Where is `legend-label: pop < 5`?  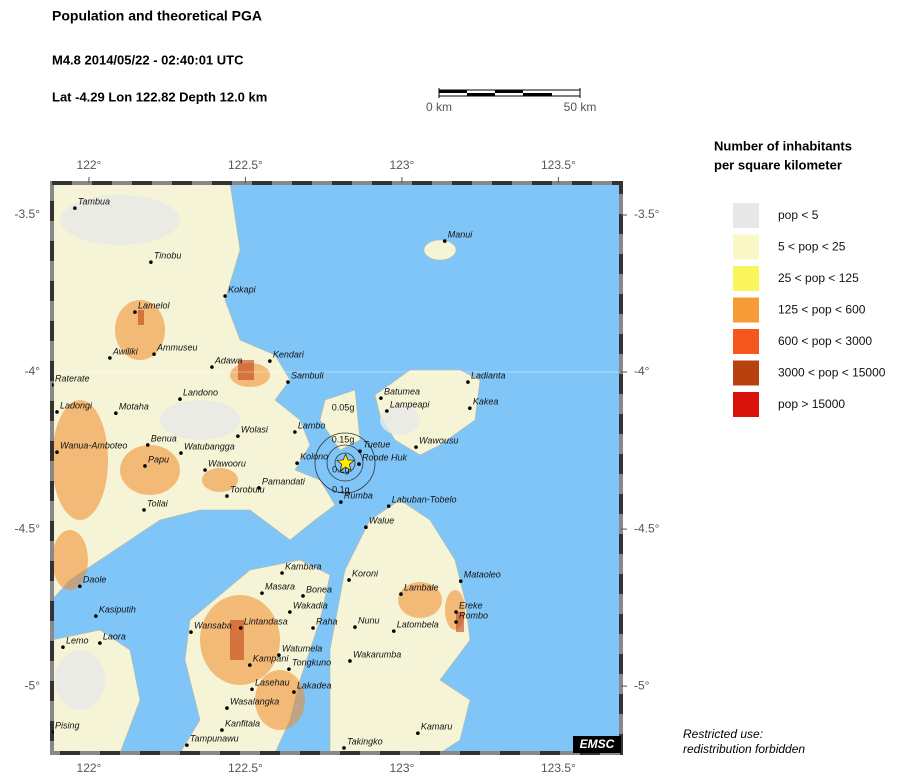
legend-label: pop < 5 is located at coordinates (798, 215).